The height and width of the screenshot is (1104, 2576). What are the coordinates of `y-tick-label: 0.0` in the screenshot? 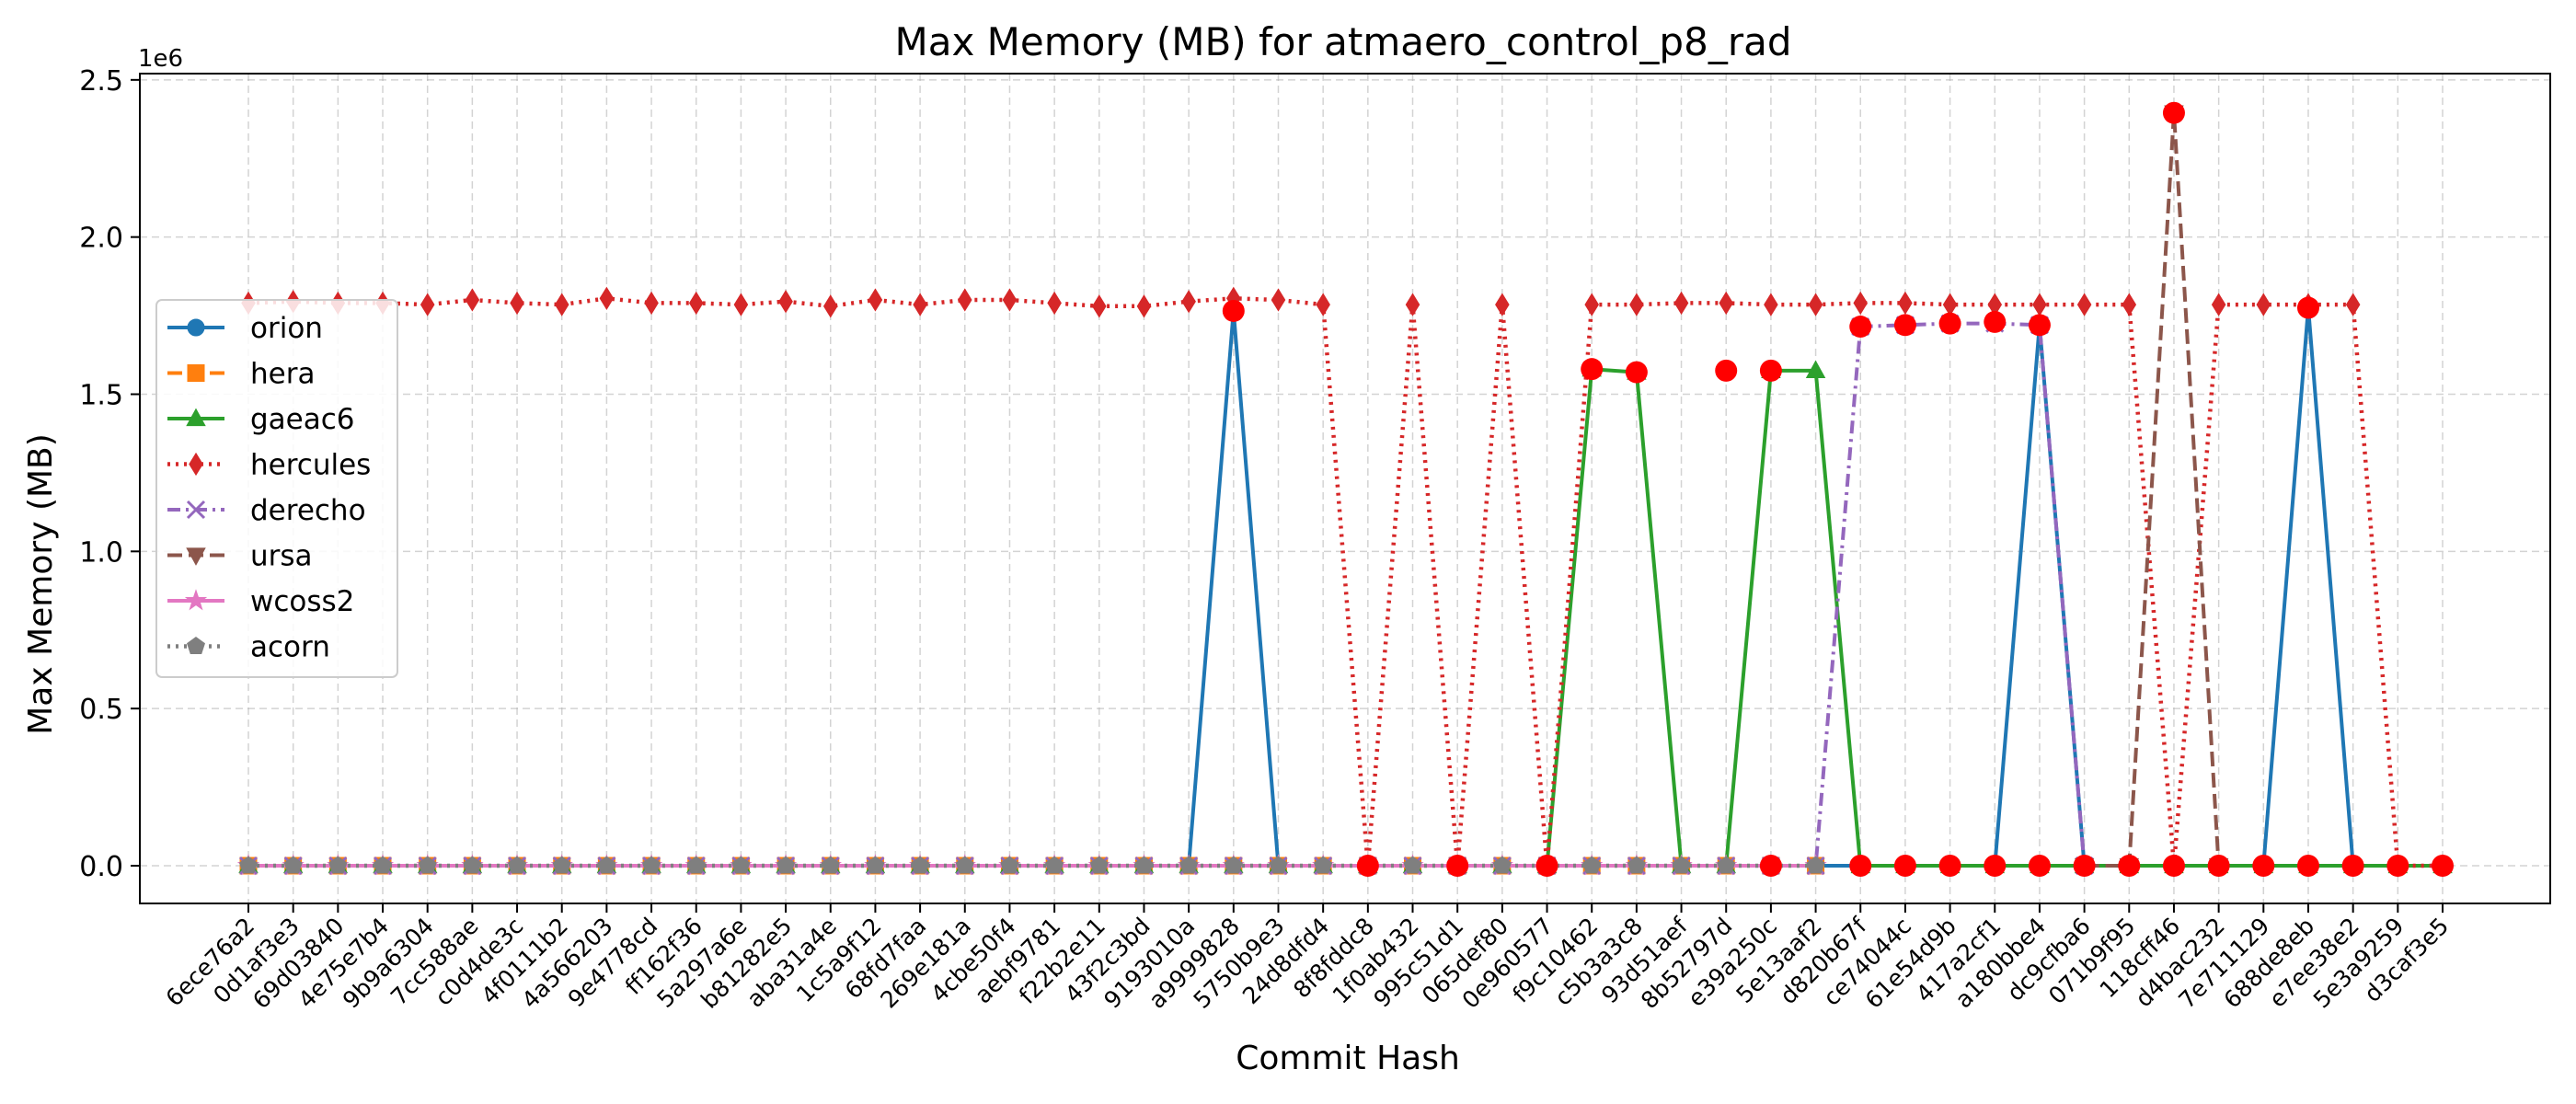 It's located at (101, 867).